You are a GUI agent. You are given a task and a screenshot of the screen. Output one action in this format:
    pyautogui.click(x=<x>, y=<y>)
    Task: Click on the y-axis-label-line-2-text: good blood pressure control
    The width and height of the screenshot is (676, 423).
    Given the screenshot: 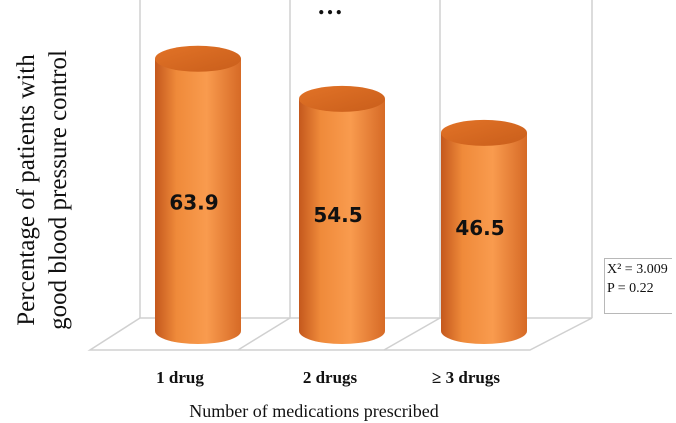 What is the action you would take?
    pyautogui.click(x=58, y=190)
    